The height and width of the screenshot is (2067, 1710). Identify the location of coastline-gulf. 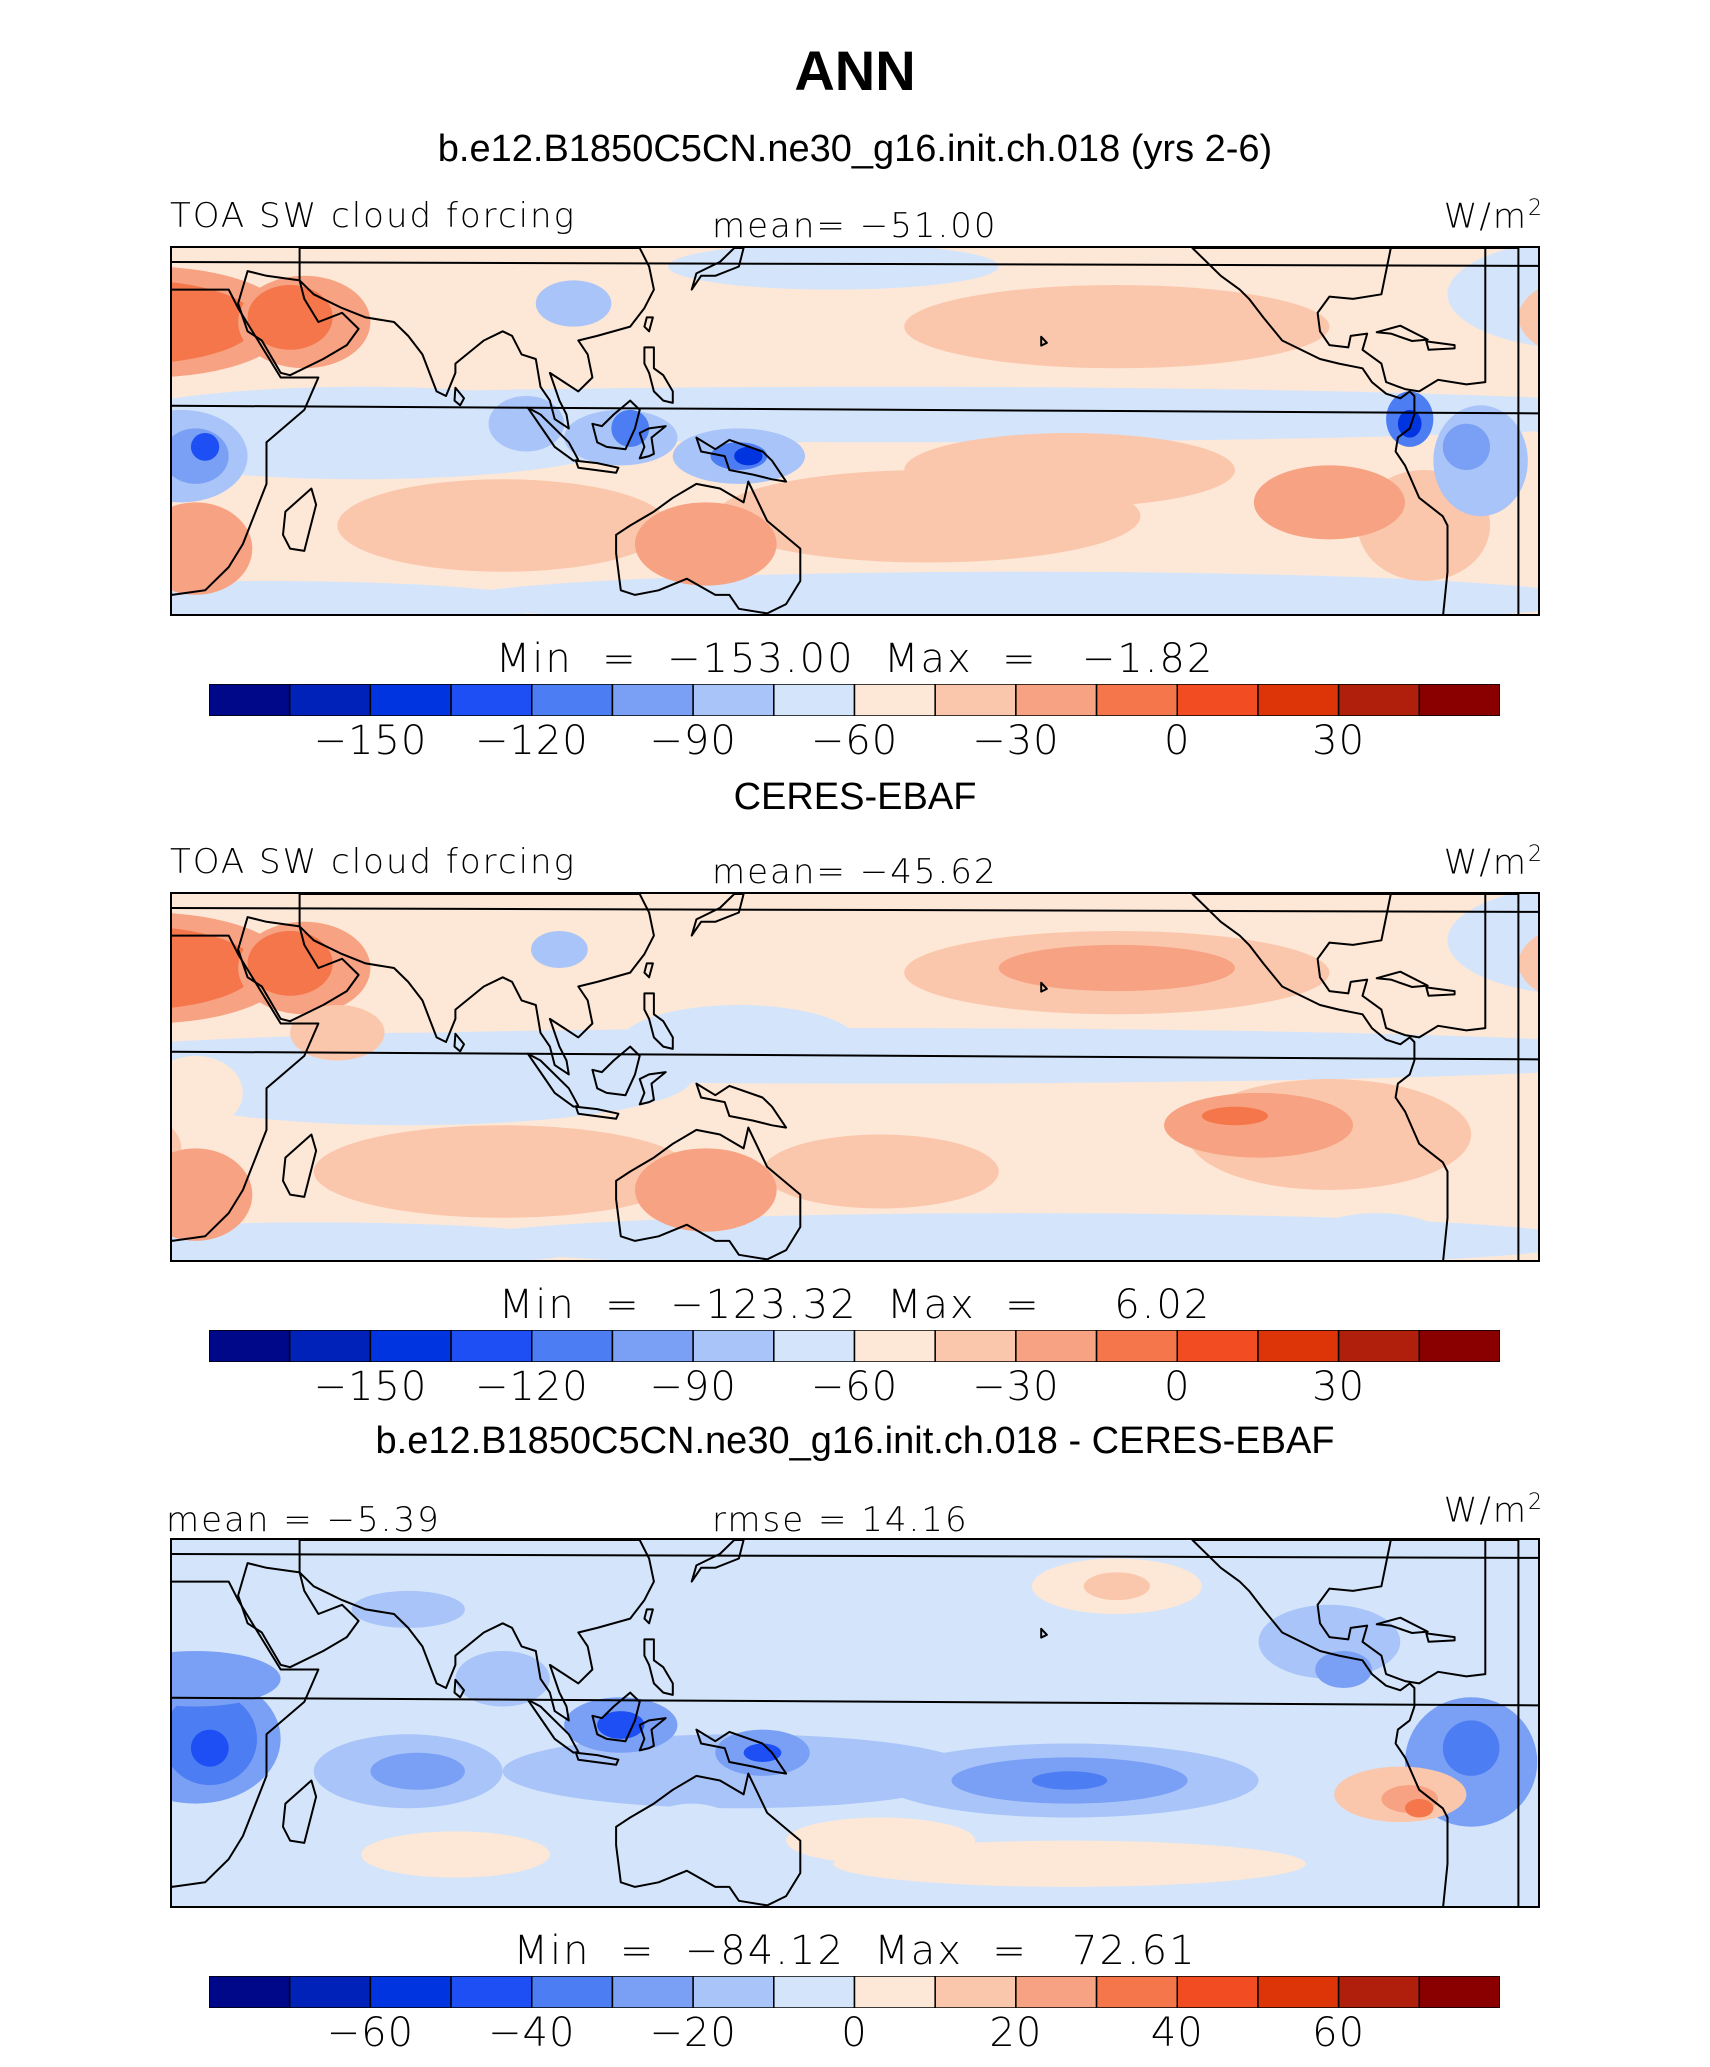
(1401, 1612).